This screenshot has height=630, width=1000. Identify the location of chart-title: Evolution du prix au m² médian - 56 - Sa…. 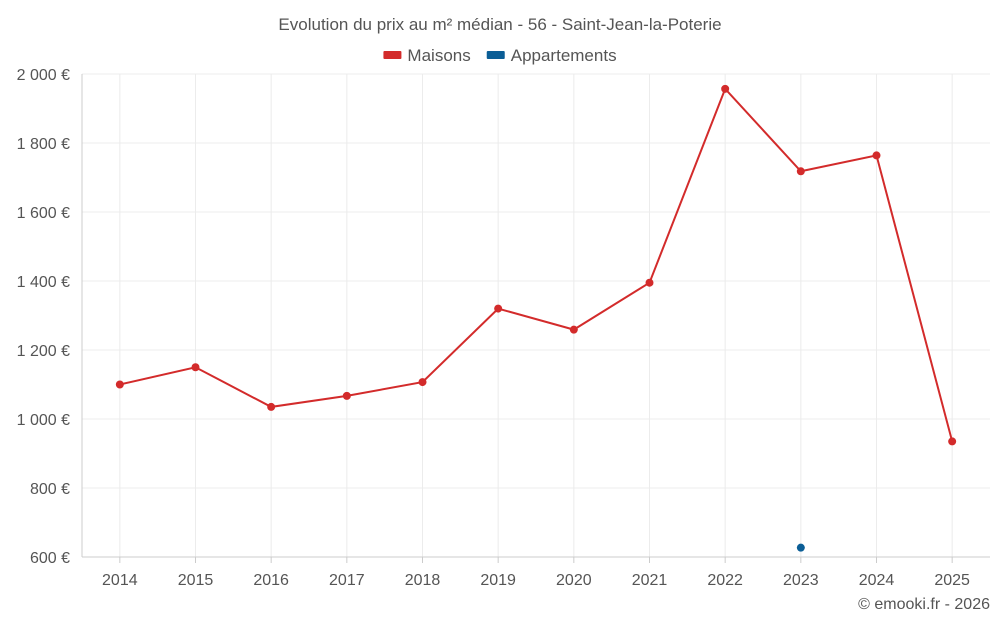
(499, 24).